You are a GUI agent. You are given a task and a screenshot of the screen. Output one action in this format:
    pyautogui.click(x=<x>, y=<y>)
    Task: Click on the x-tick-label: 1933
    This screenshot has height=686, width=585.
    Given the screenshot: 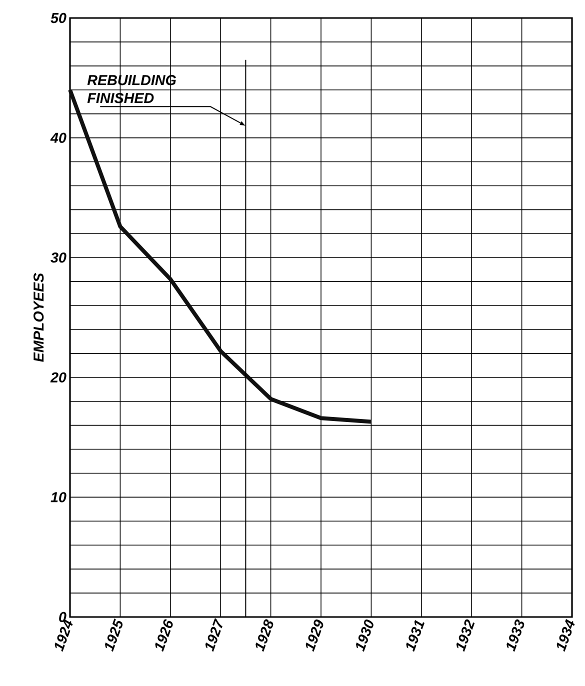 What is the action you would take?
    pyautogui.click(x=515, y=635)
    